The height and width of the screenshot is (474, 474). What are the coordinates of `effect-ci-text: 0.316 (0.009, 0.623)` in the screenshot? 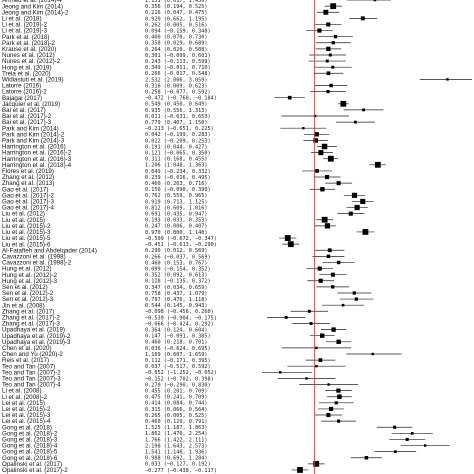 It's located at (176, 86).